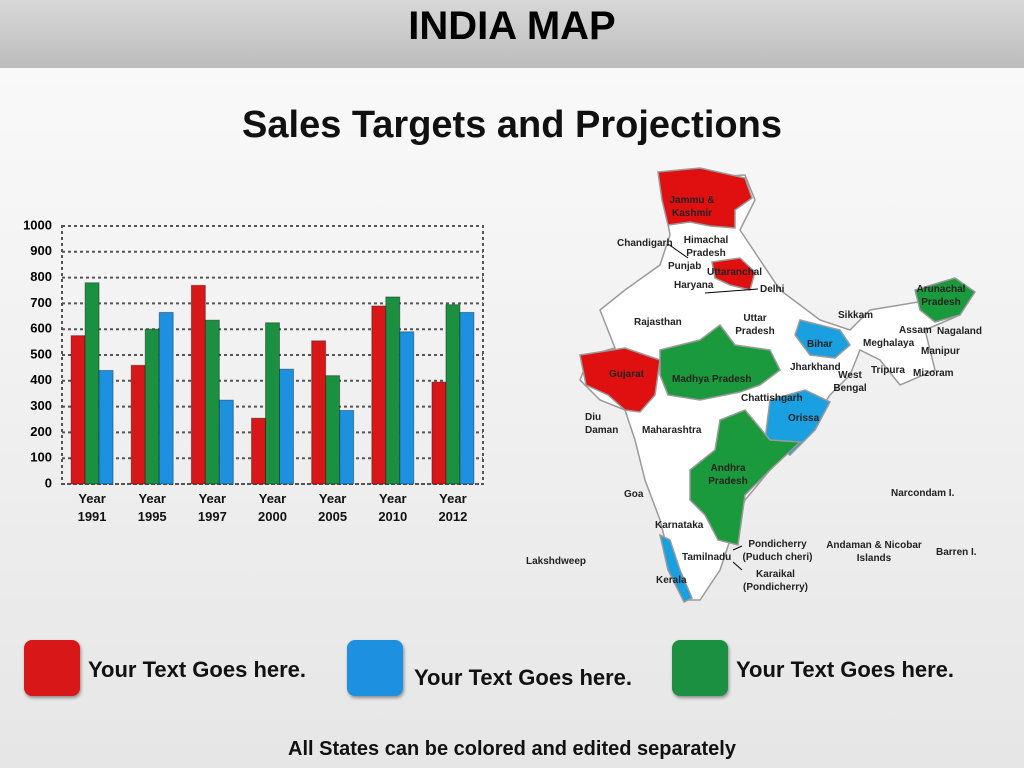 The height and width of the screenshot is (768, 1024). What do you see at coordinates (692, 207) in the screenshot?
I see `map-label: Jammu & Kashmir` at bounding box center [692, 207].